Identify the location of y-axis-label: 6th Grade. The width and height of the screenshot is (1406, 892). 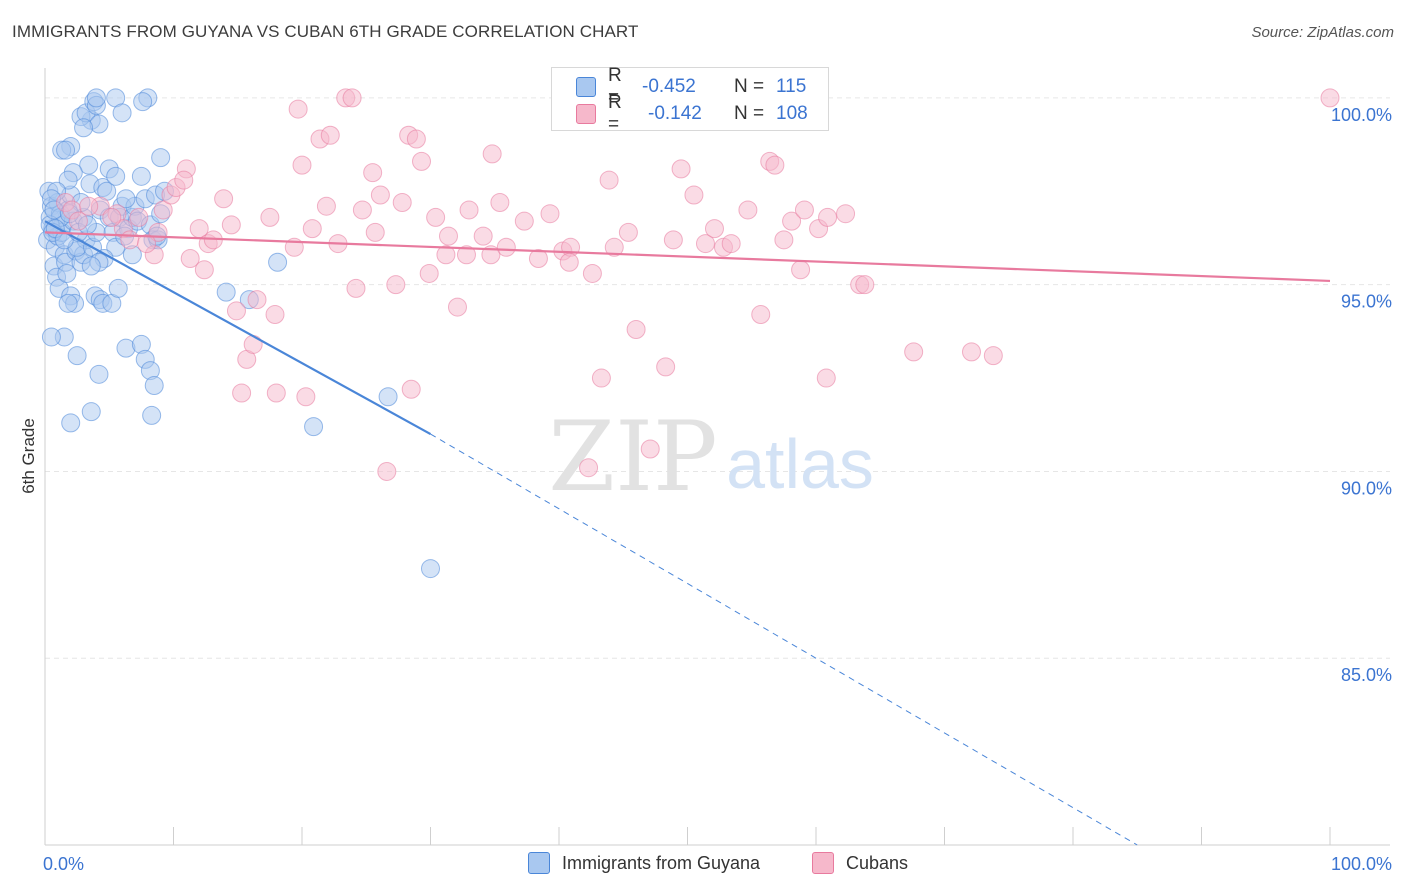
(28, 456).